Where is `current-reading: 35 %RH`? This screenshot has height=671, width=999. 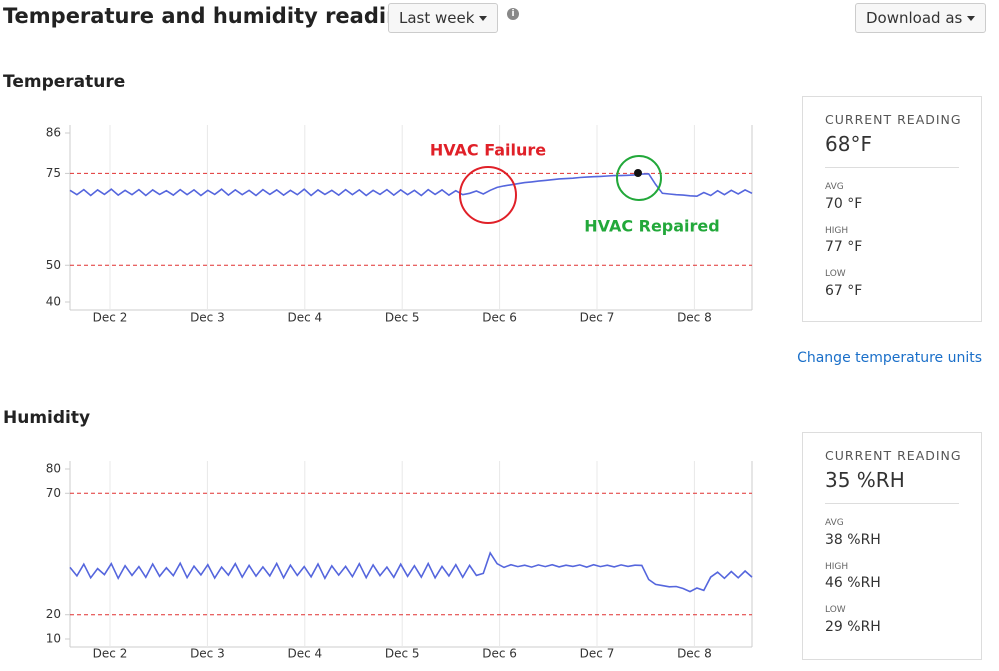 current-reading: 35 %RH is located at coordinates (865, 480).